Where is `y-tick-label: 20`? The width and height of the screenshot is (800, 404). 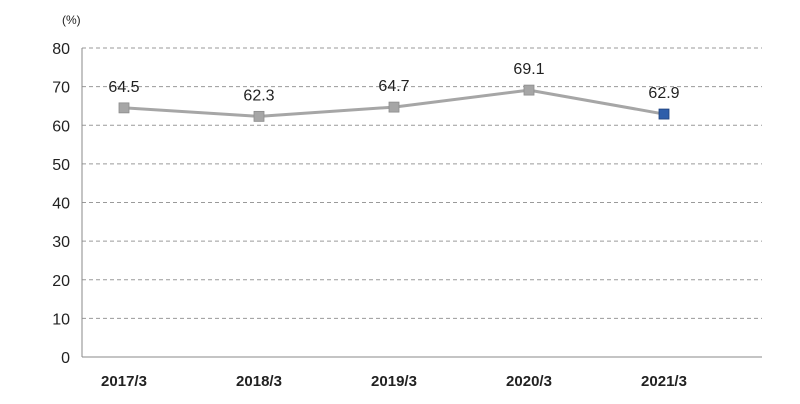 y-tick-label: 20 is located at coordinates (61, 281).